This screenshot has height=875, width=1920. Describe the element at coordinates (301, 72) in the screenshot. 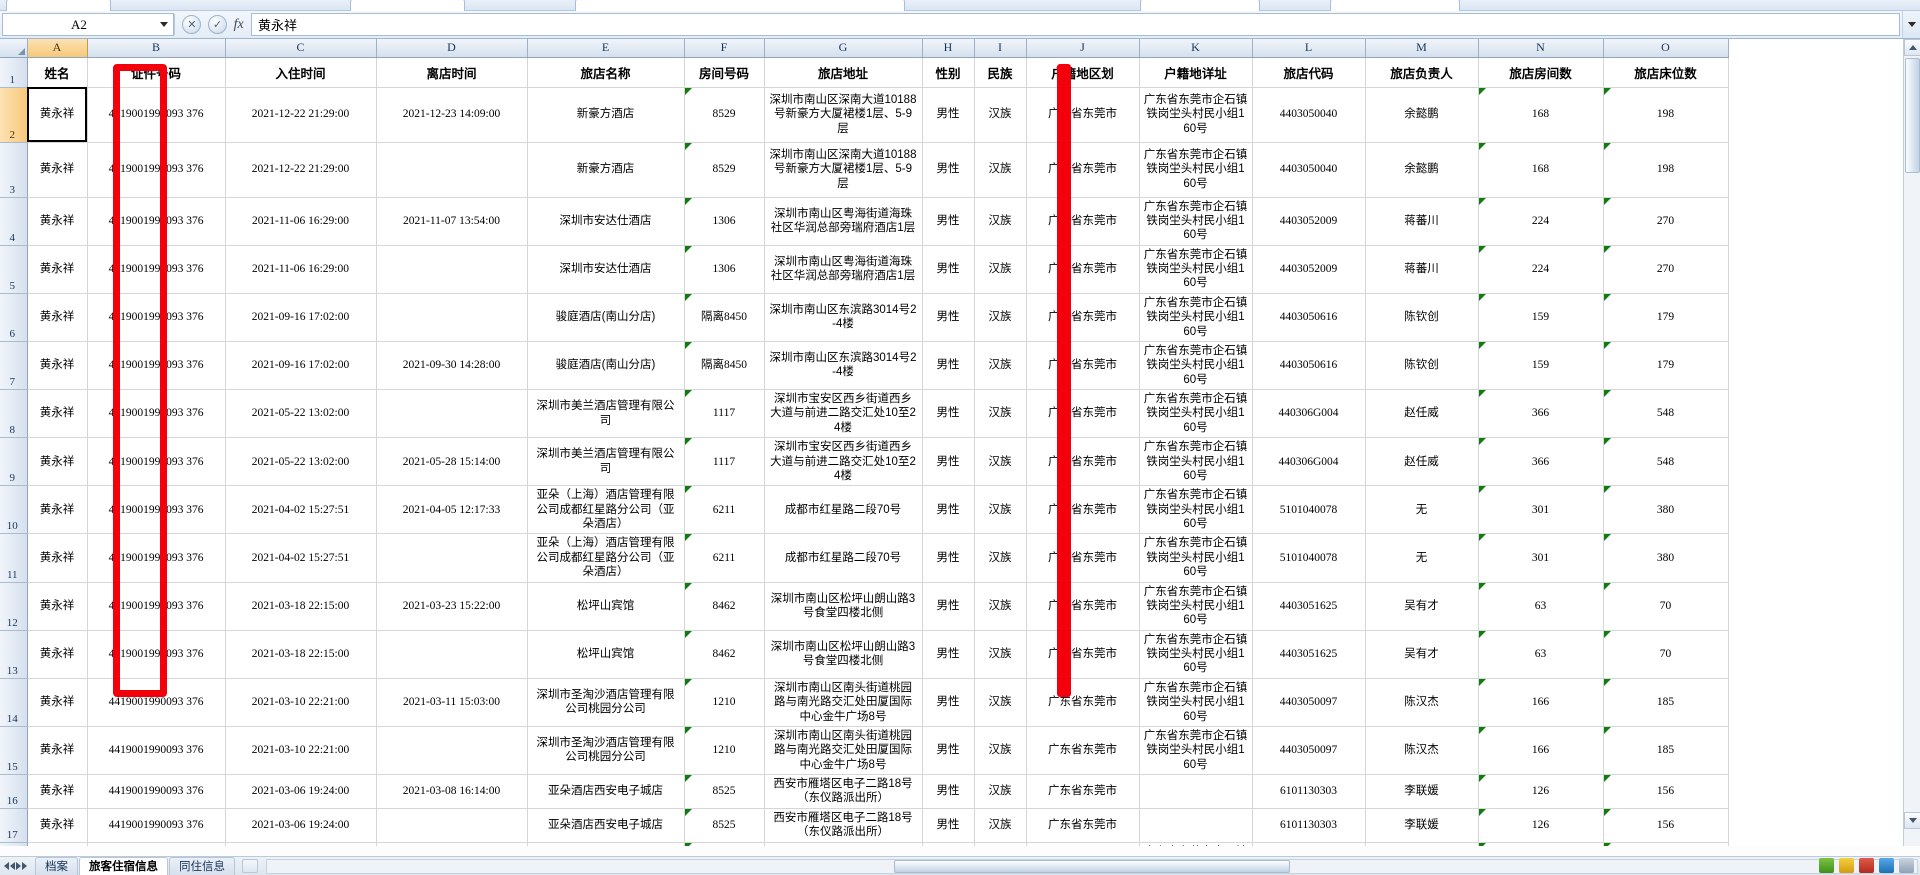

I see `table-header-cell-c: 入住时间` at that location.